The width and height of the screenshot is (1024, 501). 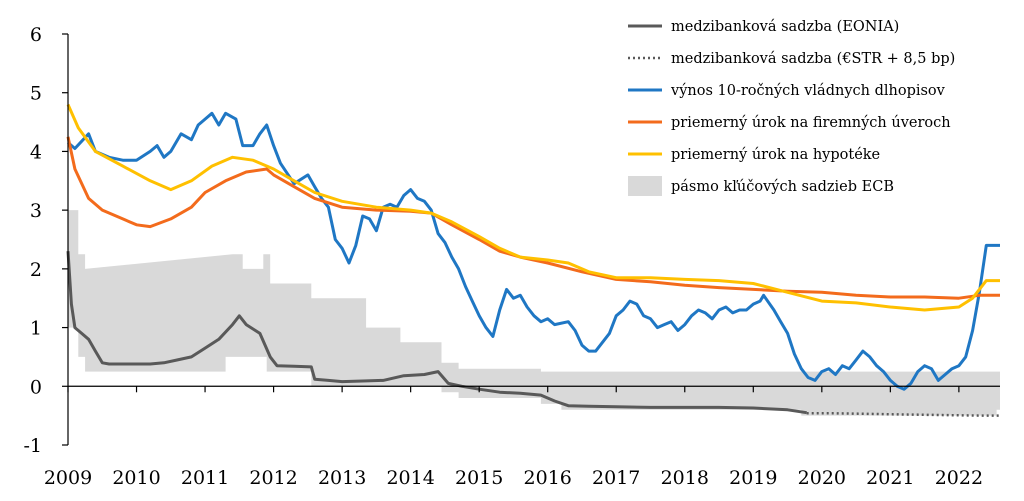 What do you see at coordinates (36, 94) in the screenshot?
I see `y-tick-label: 5` at bounding box center [36, 94].